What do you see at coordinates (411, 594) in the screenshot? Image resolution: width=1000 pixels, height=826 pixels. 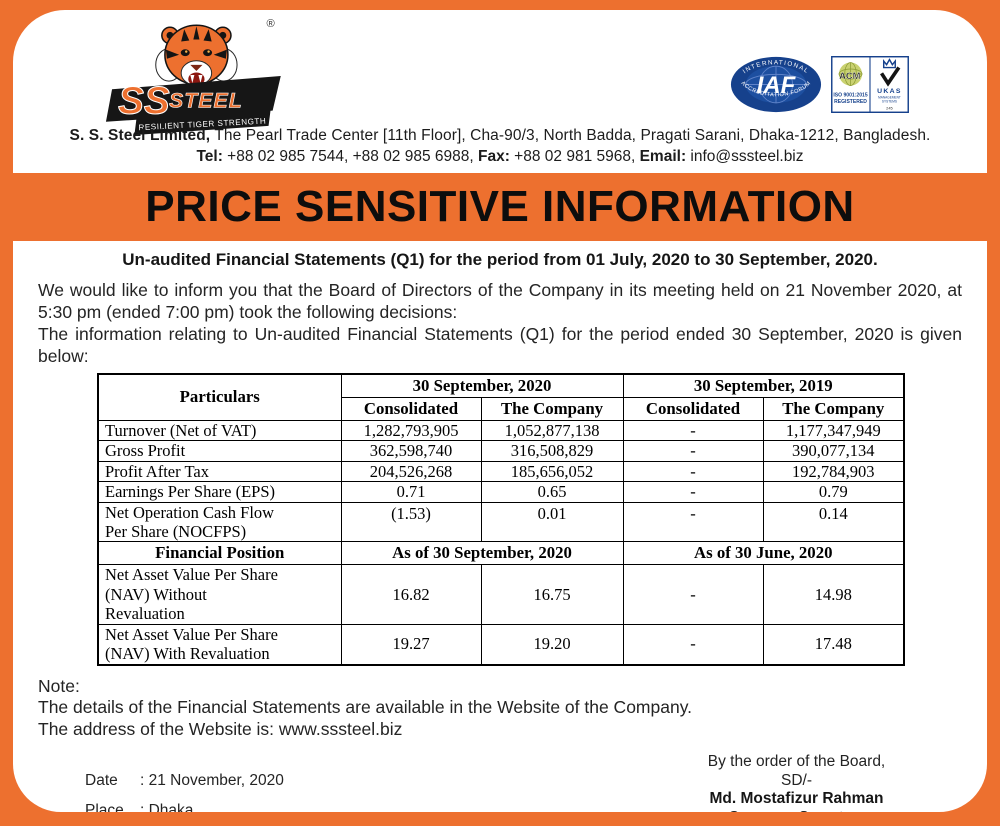 I see `cell-value: 16.82` at bounding box center [411, 594].